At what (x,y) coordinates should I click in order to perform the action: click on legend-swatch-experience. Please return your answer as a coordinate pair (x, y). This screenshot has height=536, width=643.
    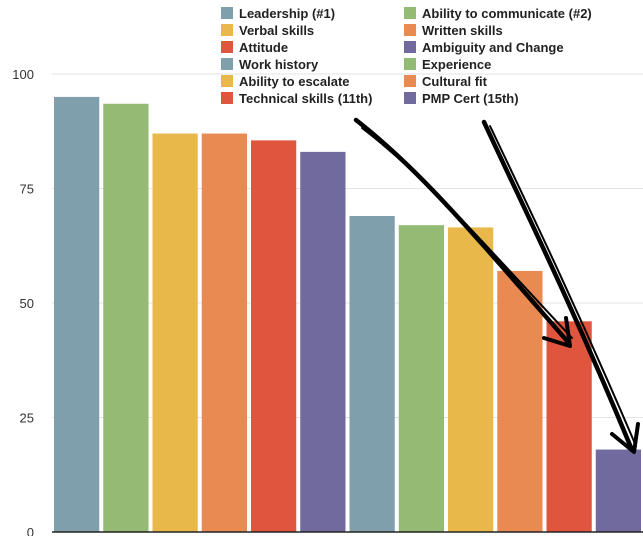
    Looking at the image, I should click on (410, 64).